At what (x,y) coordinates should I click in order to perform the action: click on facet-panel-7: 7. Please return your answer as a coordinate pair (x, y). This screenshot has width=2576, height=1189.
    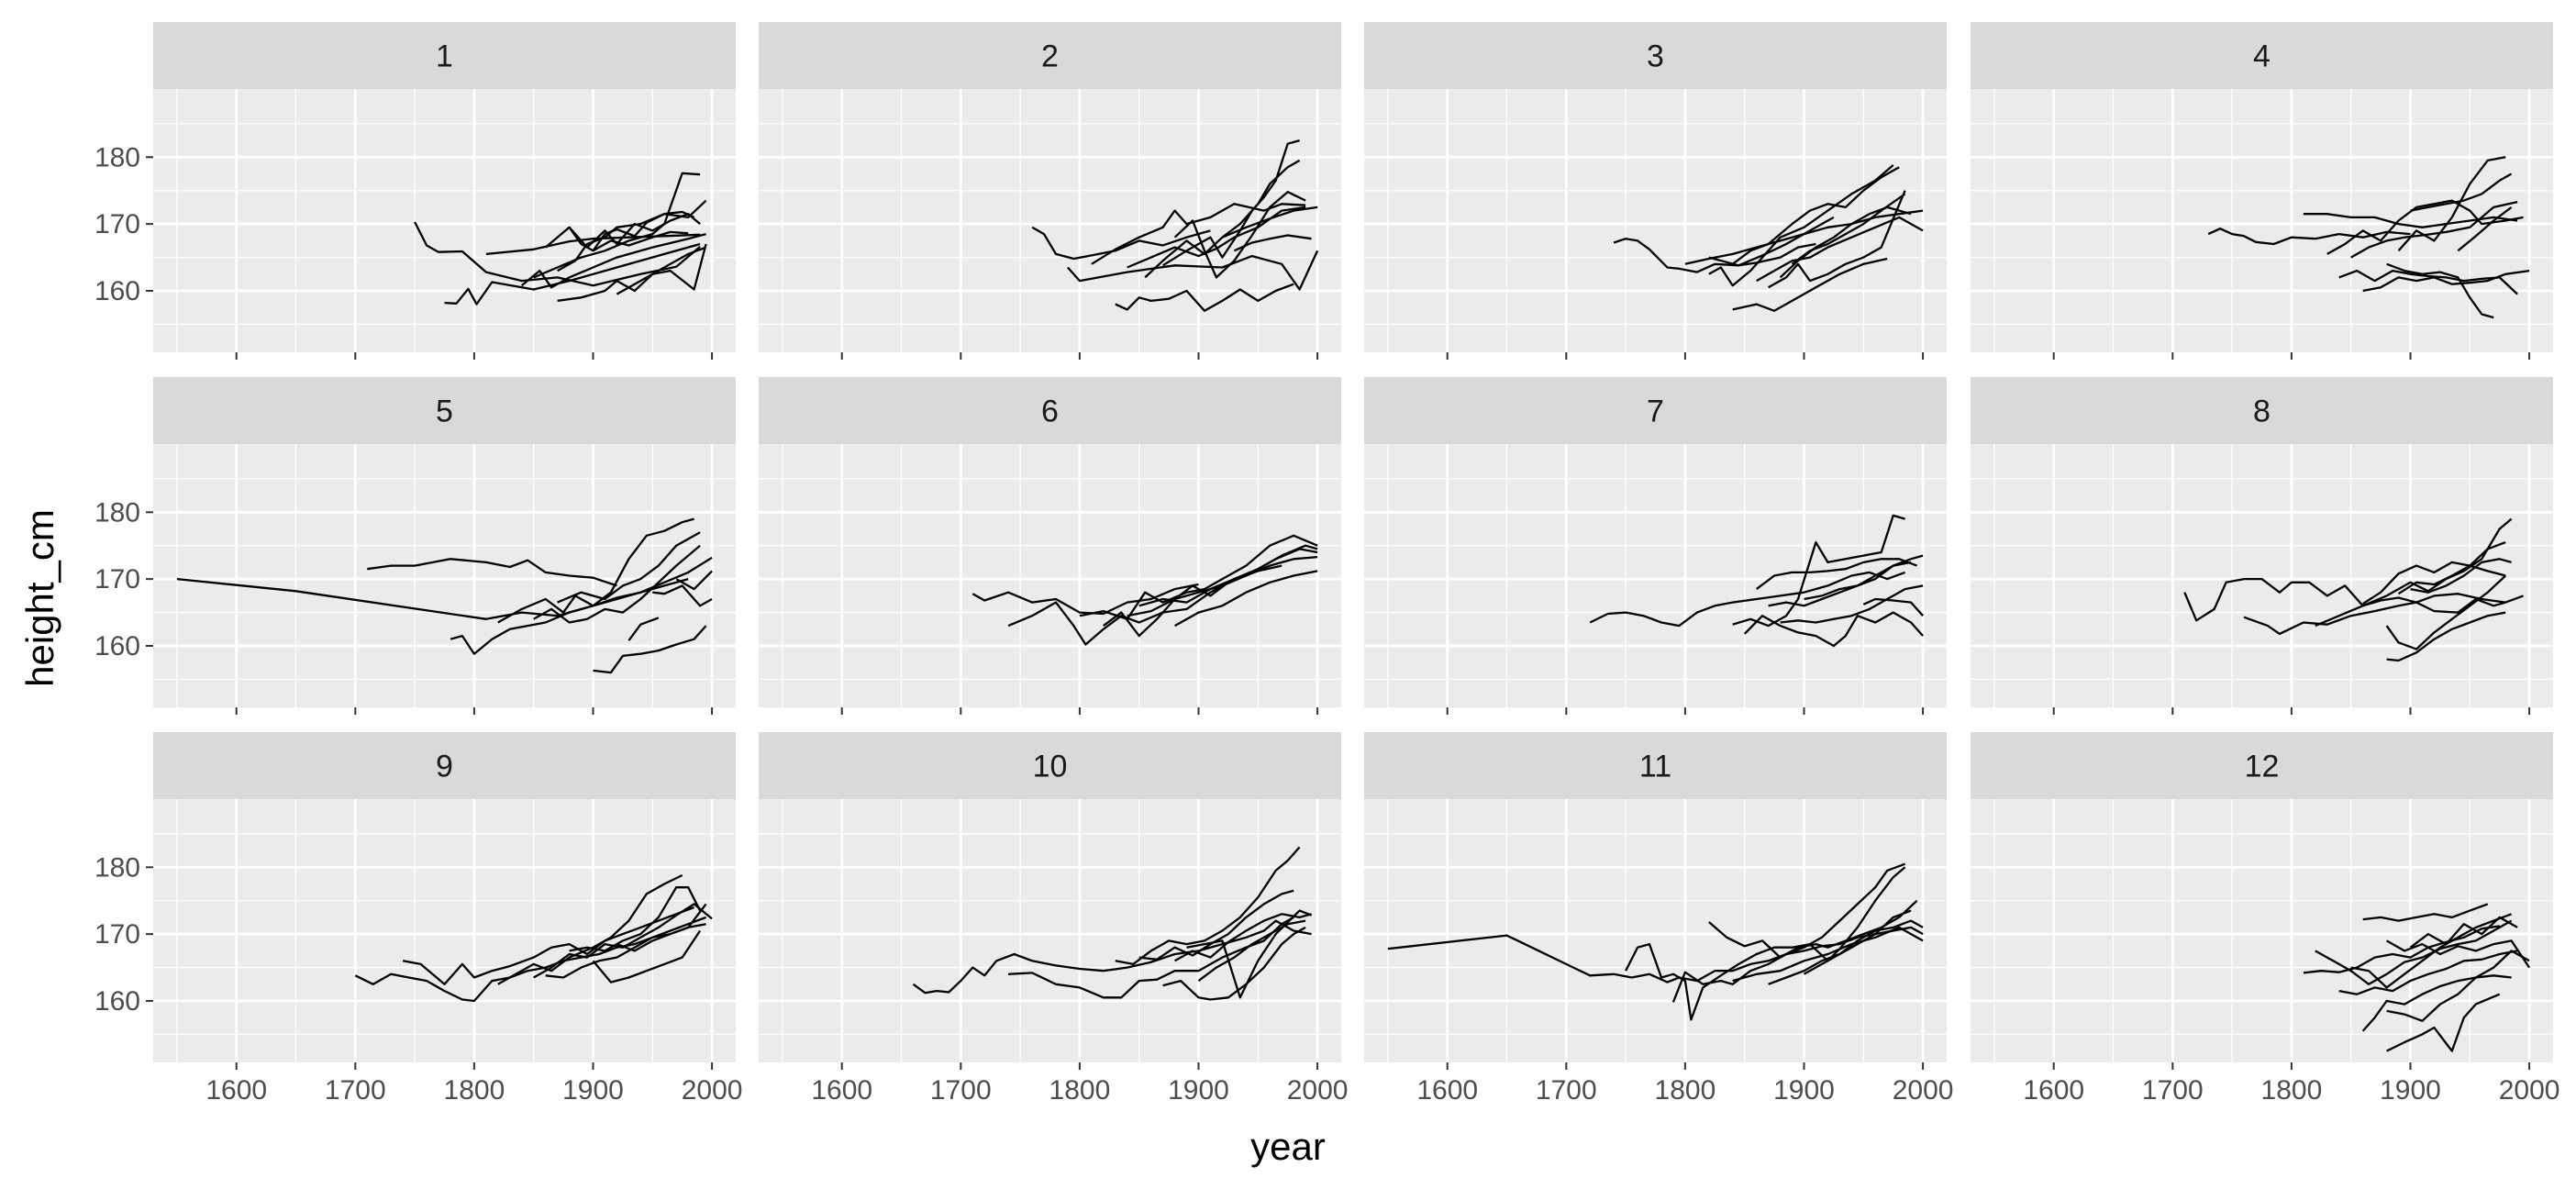
    Looking at the image, I should click on (1655, 546).